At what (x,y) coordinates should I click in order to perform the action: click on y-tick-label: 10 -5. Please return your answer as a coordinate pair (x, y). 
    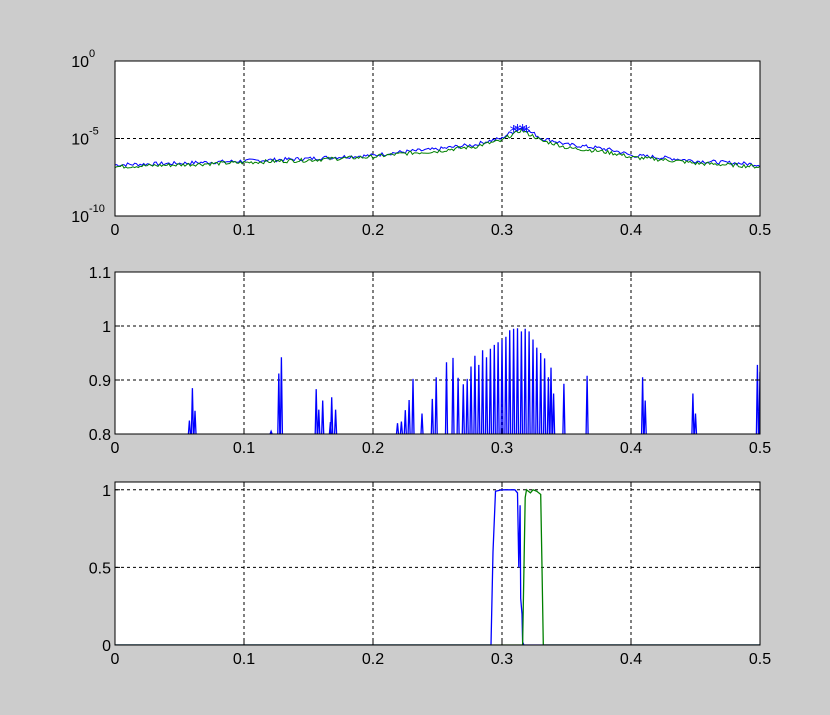
    Looking at the image, I should click on (85, 137).